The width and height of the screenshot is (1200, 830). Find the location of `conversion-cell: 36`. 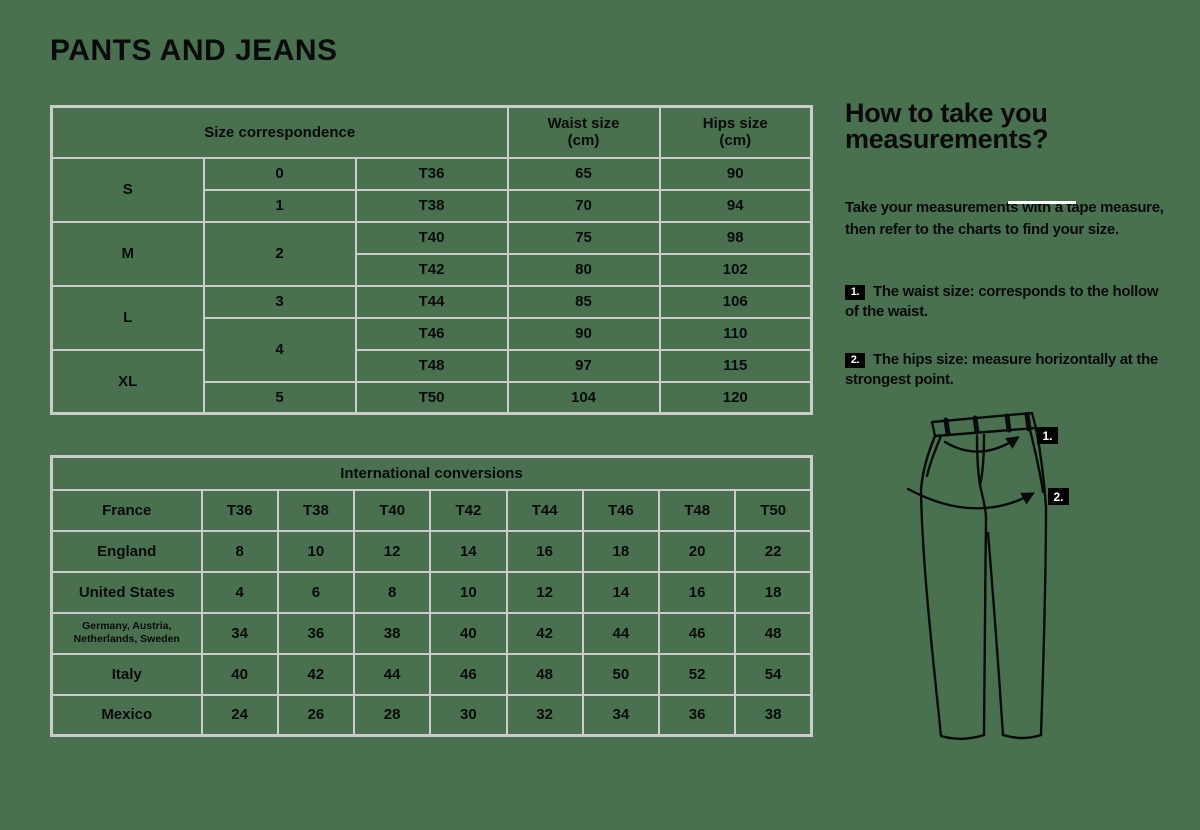

conversion-cell: 36 is located at coordinates (316, 633).